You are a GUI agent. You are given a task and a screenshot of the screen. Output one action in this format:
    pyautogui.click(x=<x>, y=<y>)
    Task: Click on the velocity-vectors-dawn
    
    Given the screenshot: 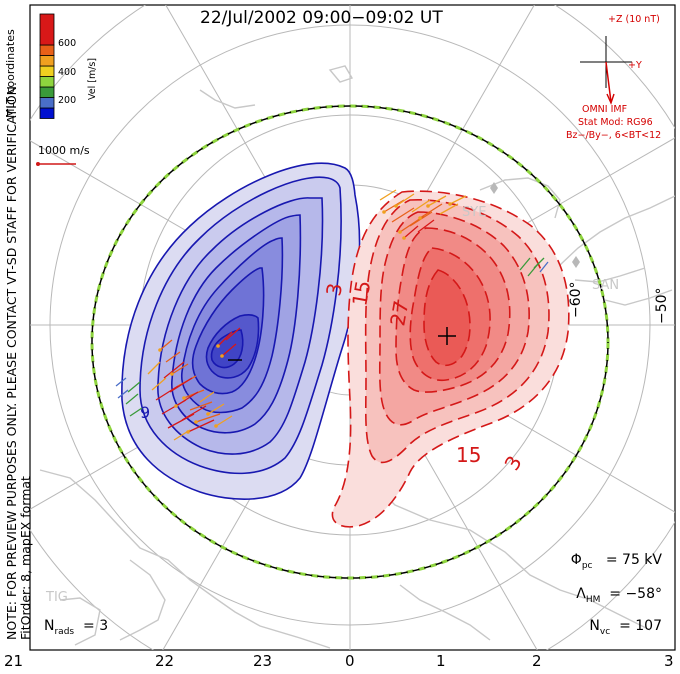 What is the action you would take?
    pyautogui.click(x=464, y=233)
    